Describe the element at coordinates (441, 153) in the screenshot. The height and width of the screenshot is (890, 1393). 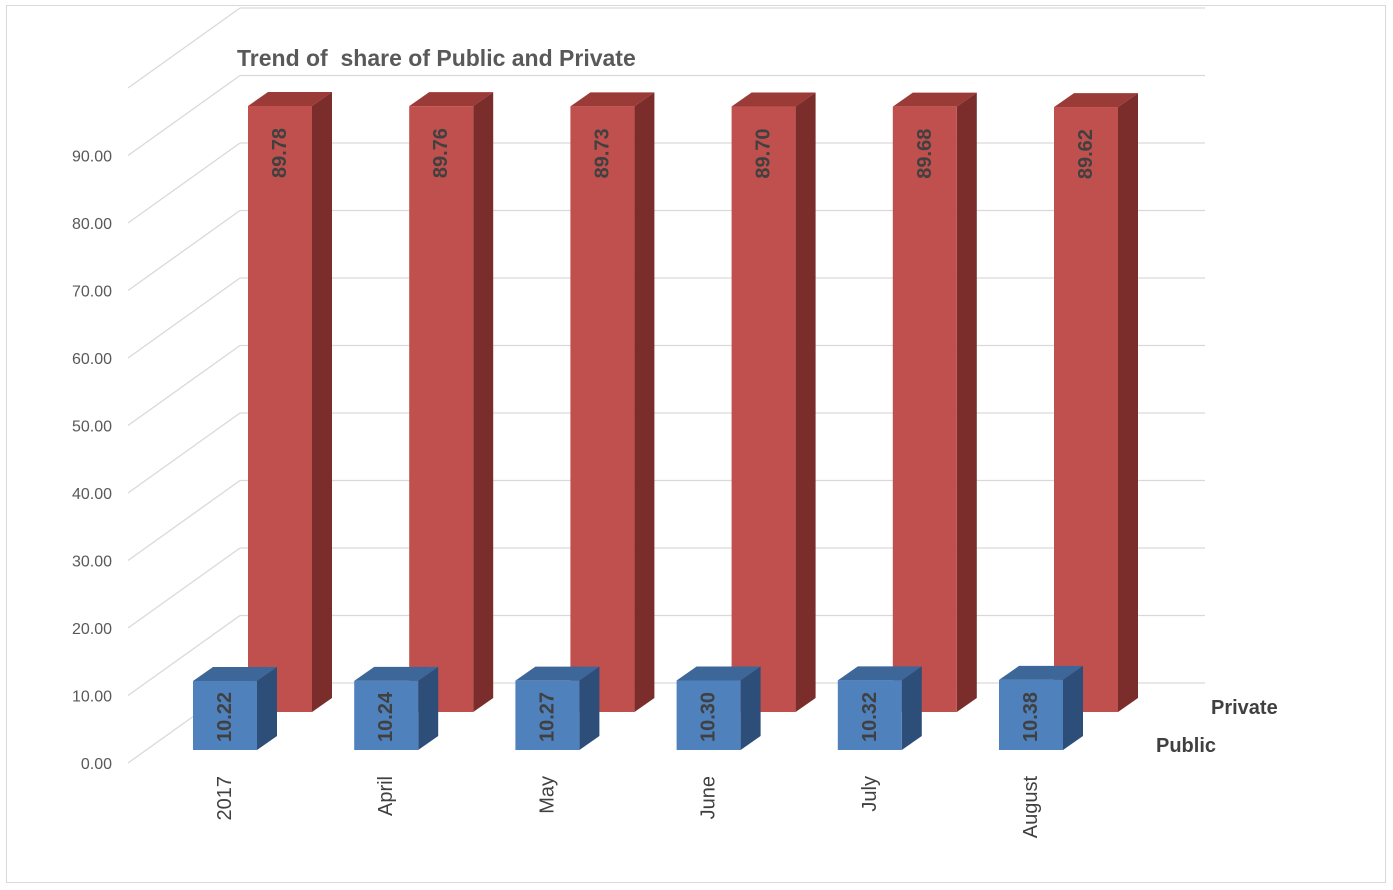
I see `data-label: 89.76` at that location.